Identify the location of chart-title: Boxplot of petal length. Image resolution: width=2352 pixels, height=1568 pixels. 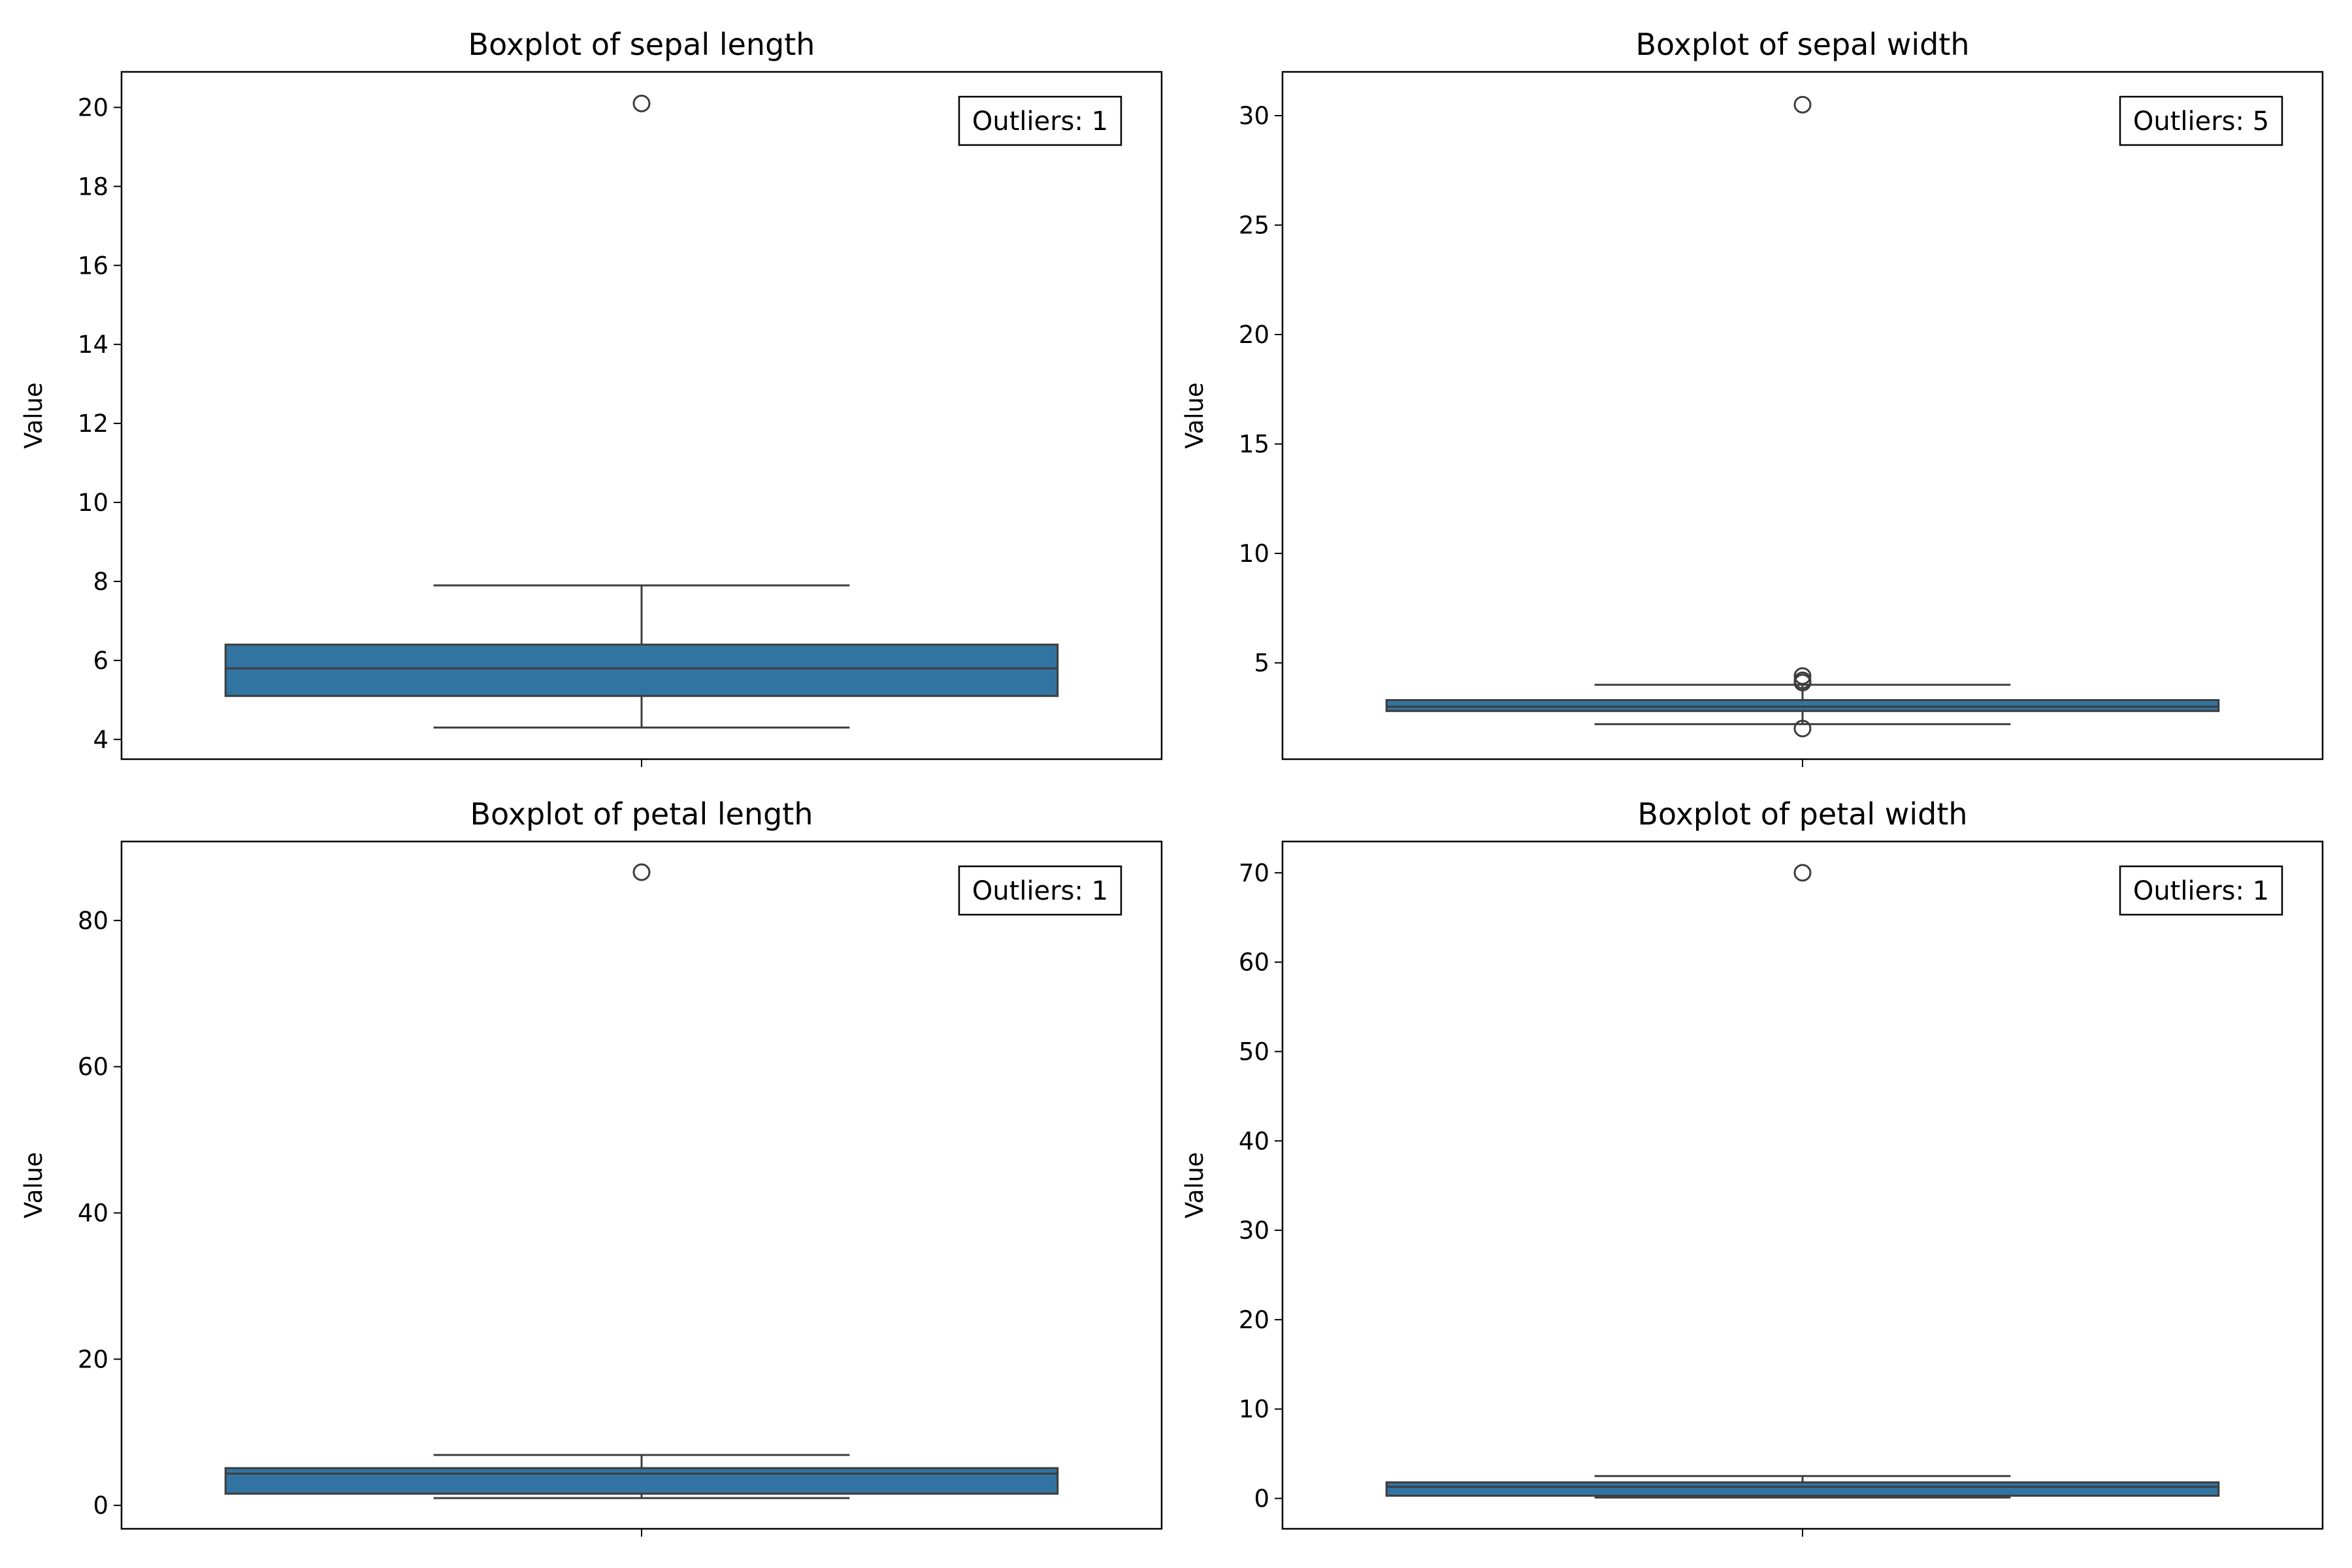
(641, 814).